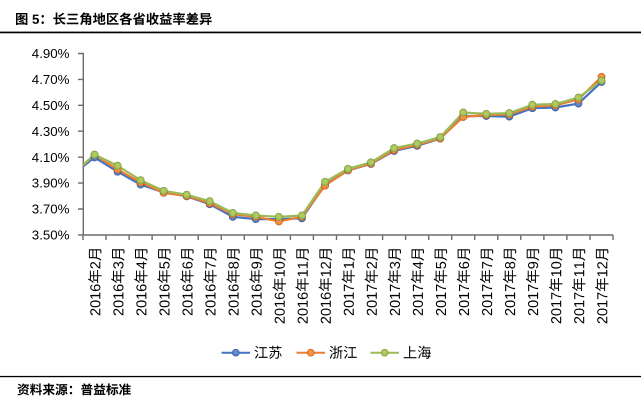 The width and height of the screenshot is (641, 405). Describe the element at coordinates (51, 157) in the screenshot. I see `svg-text: 4.10%` at that location.